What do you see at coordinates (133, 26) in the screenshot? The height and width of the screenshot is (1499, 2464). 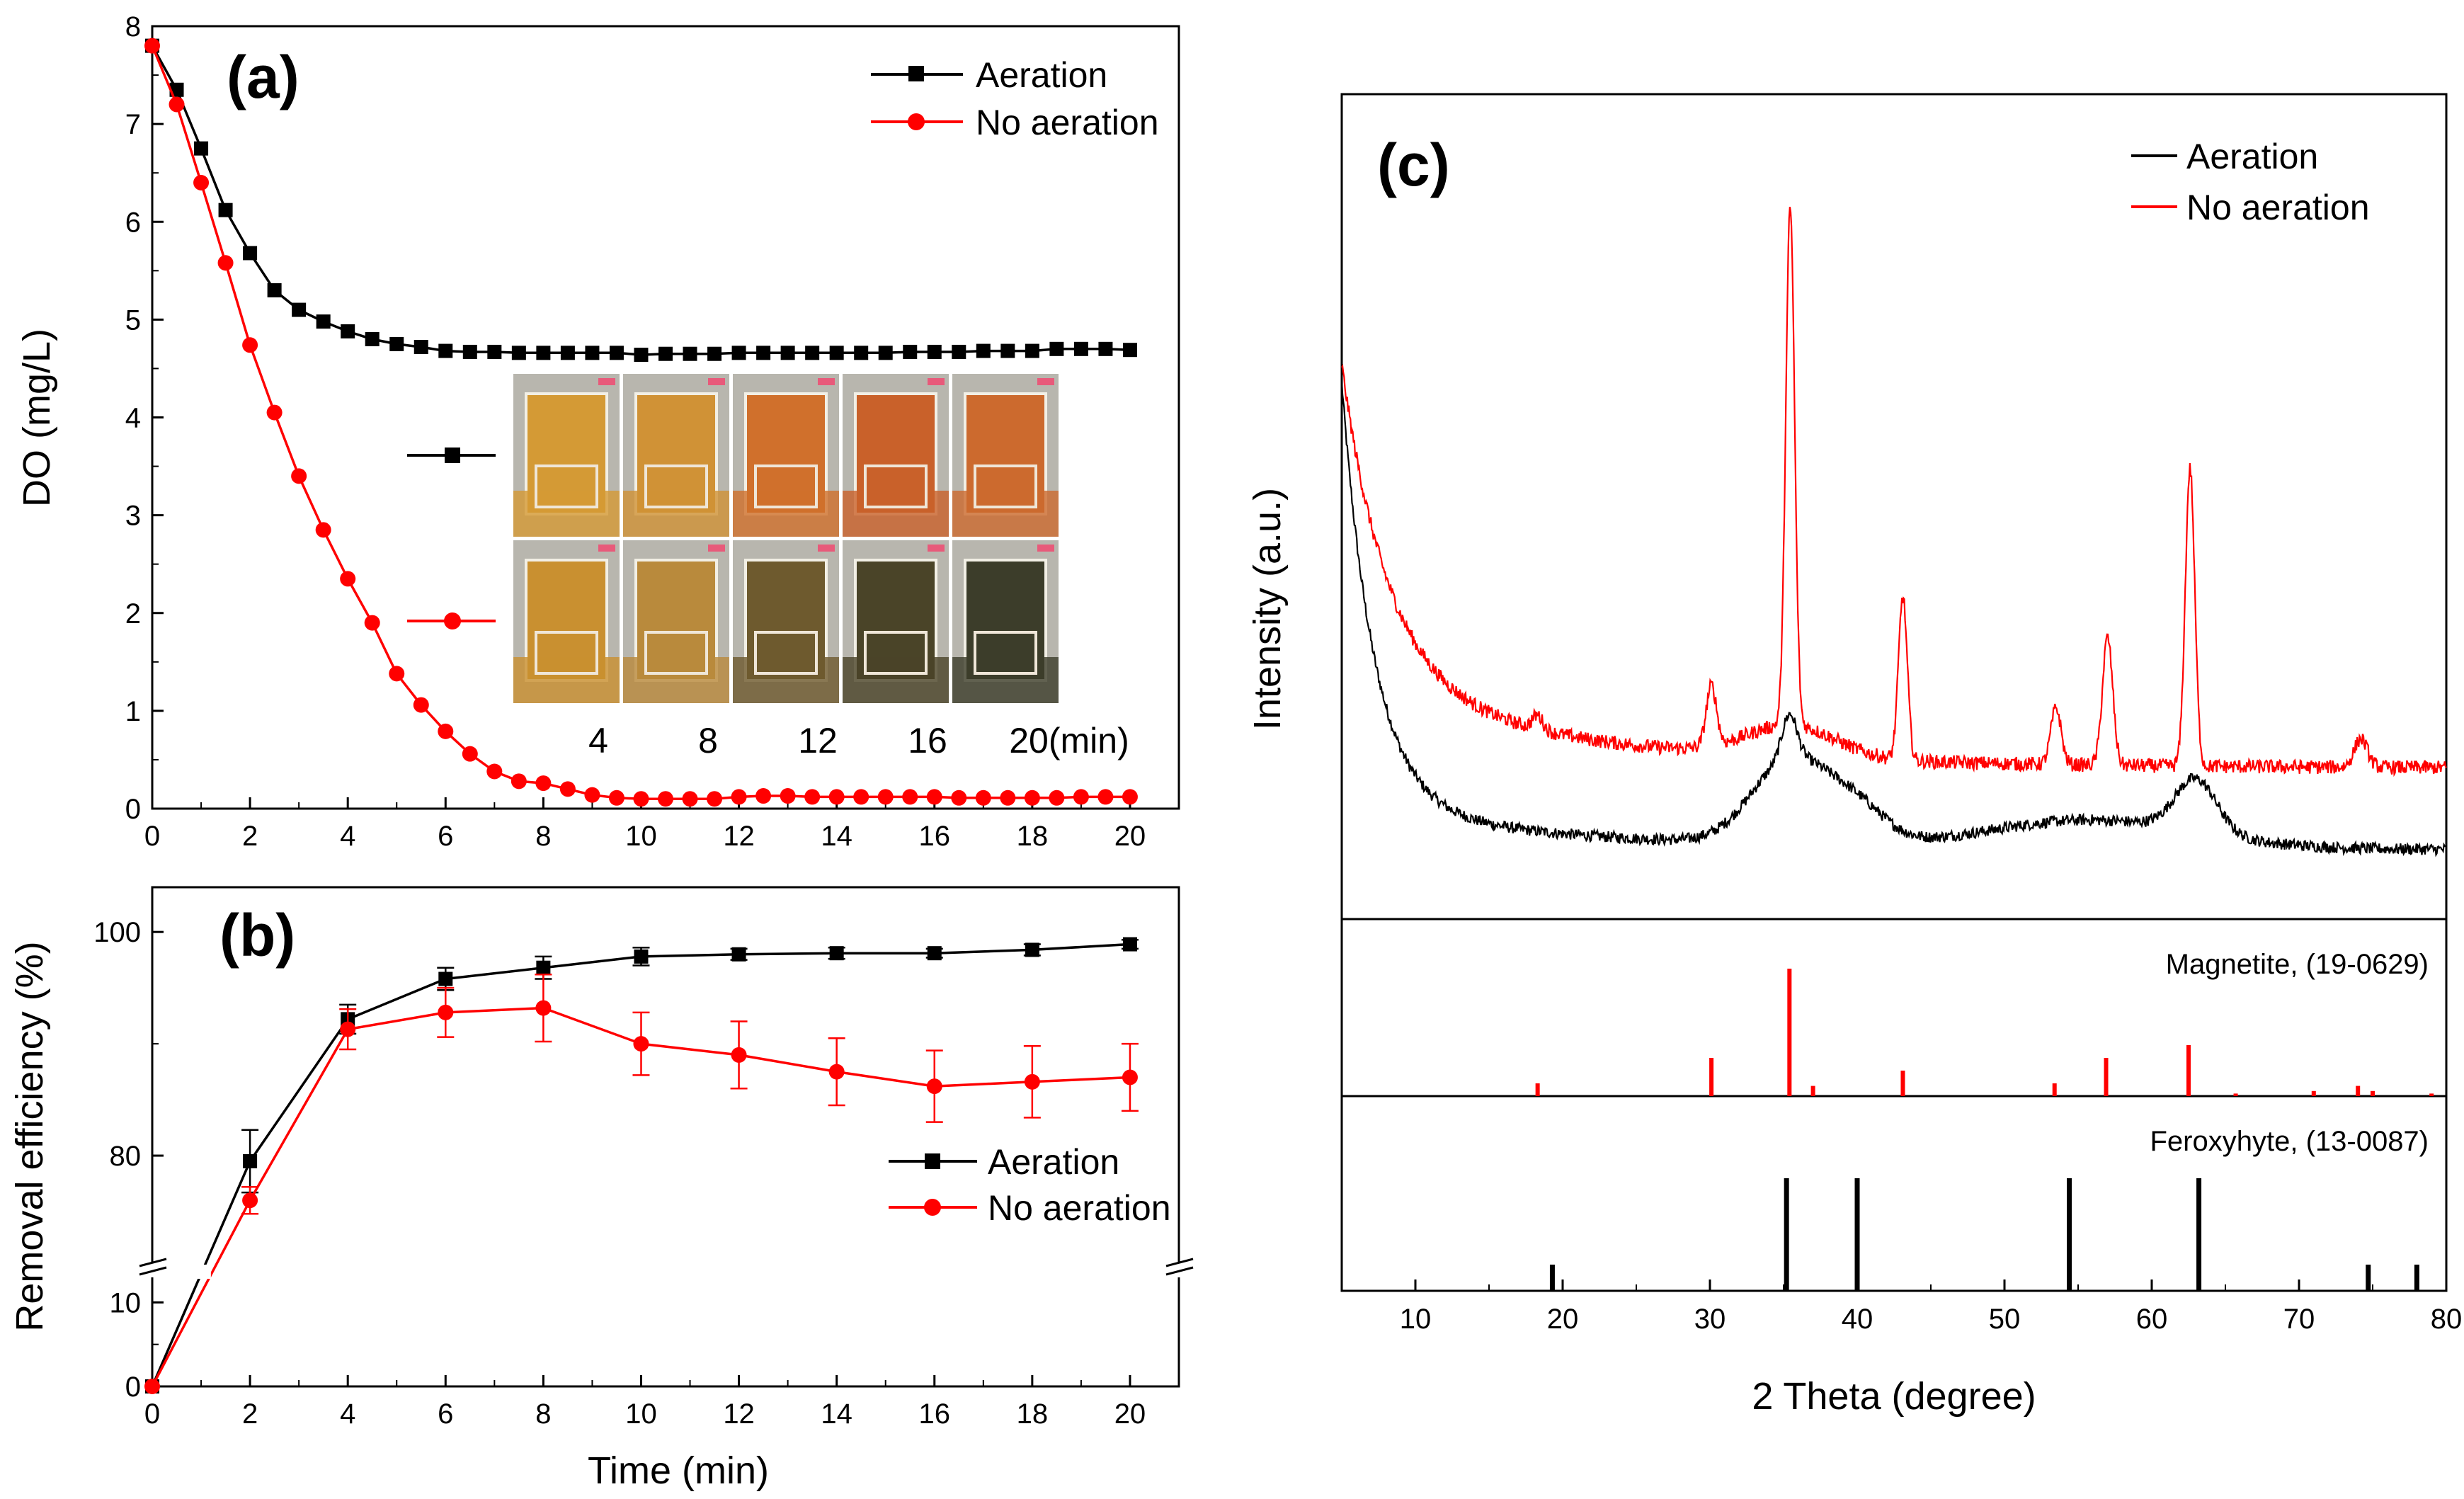 I see `a-y-tick-label: 8` at bounding box center [133, 26].